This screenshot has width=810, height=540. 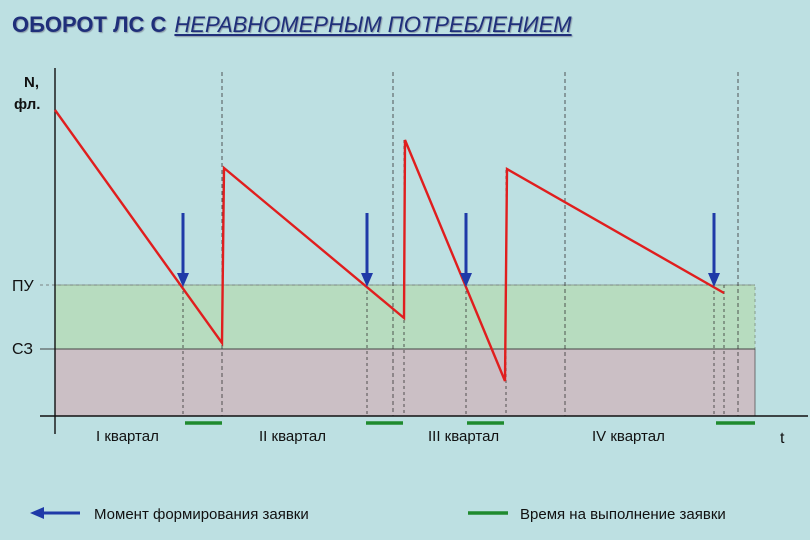 I want to click on quarter-label-4: IV квартал, so click(x=628, y=436).